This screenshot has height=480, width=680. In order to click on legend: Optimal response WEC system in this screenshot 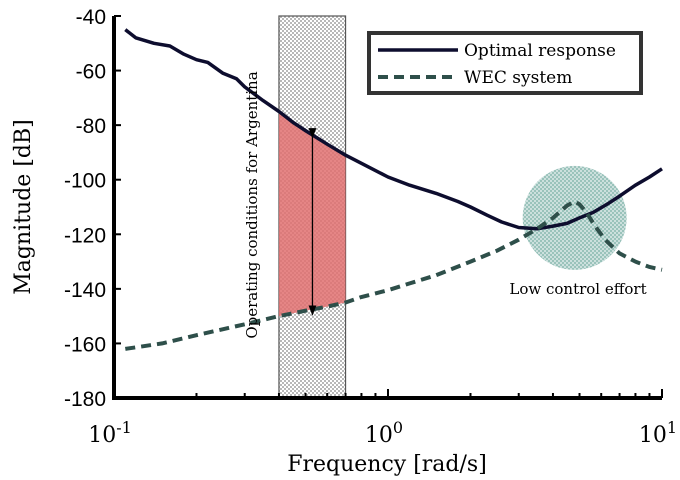, I will do `click(505, 63)`.